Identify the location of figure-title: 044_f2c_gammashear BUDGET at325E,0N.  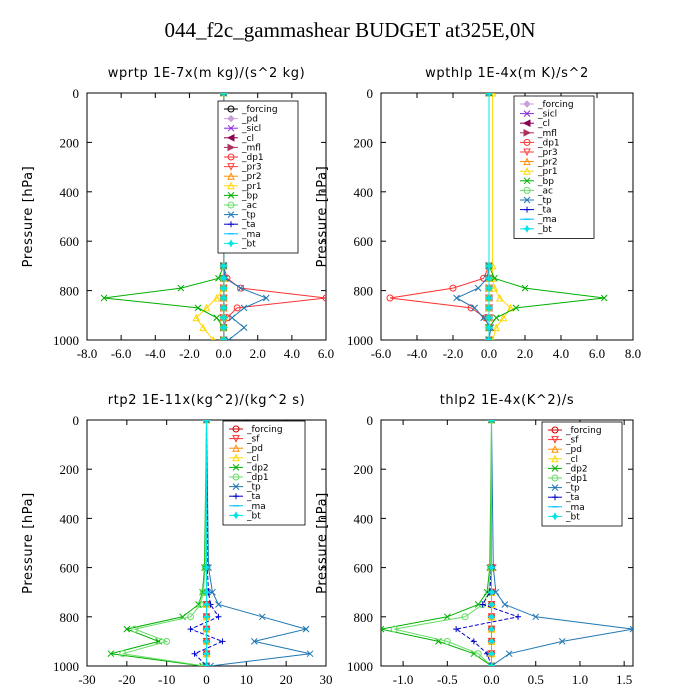
(350, 30).